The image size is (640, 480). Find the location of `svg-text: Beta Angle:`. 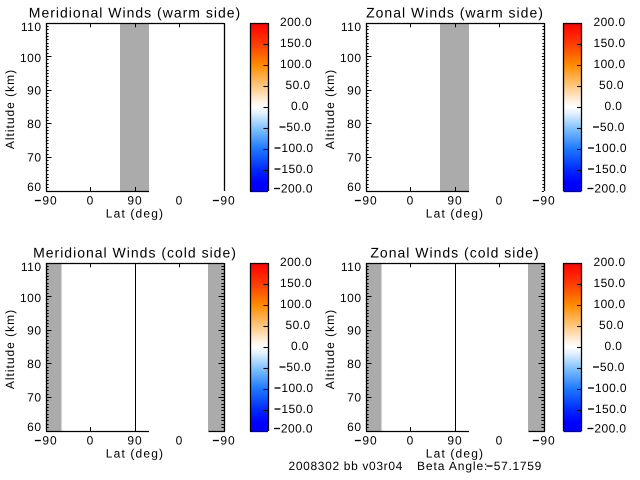

svg-text: Beta Angle: is located at coordinates (452, 466).